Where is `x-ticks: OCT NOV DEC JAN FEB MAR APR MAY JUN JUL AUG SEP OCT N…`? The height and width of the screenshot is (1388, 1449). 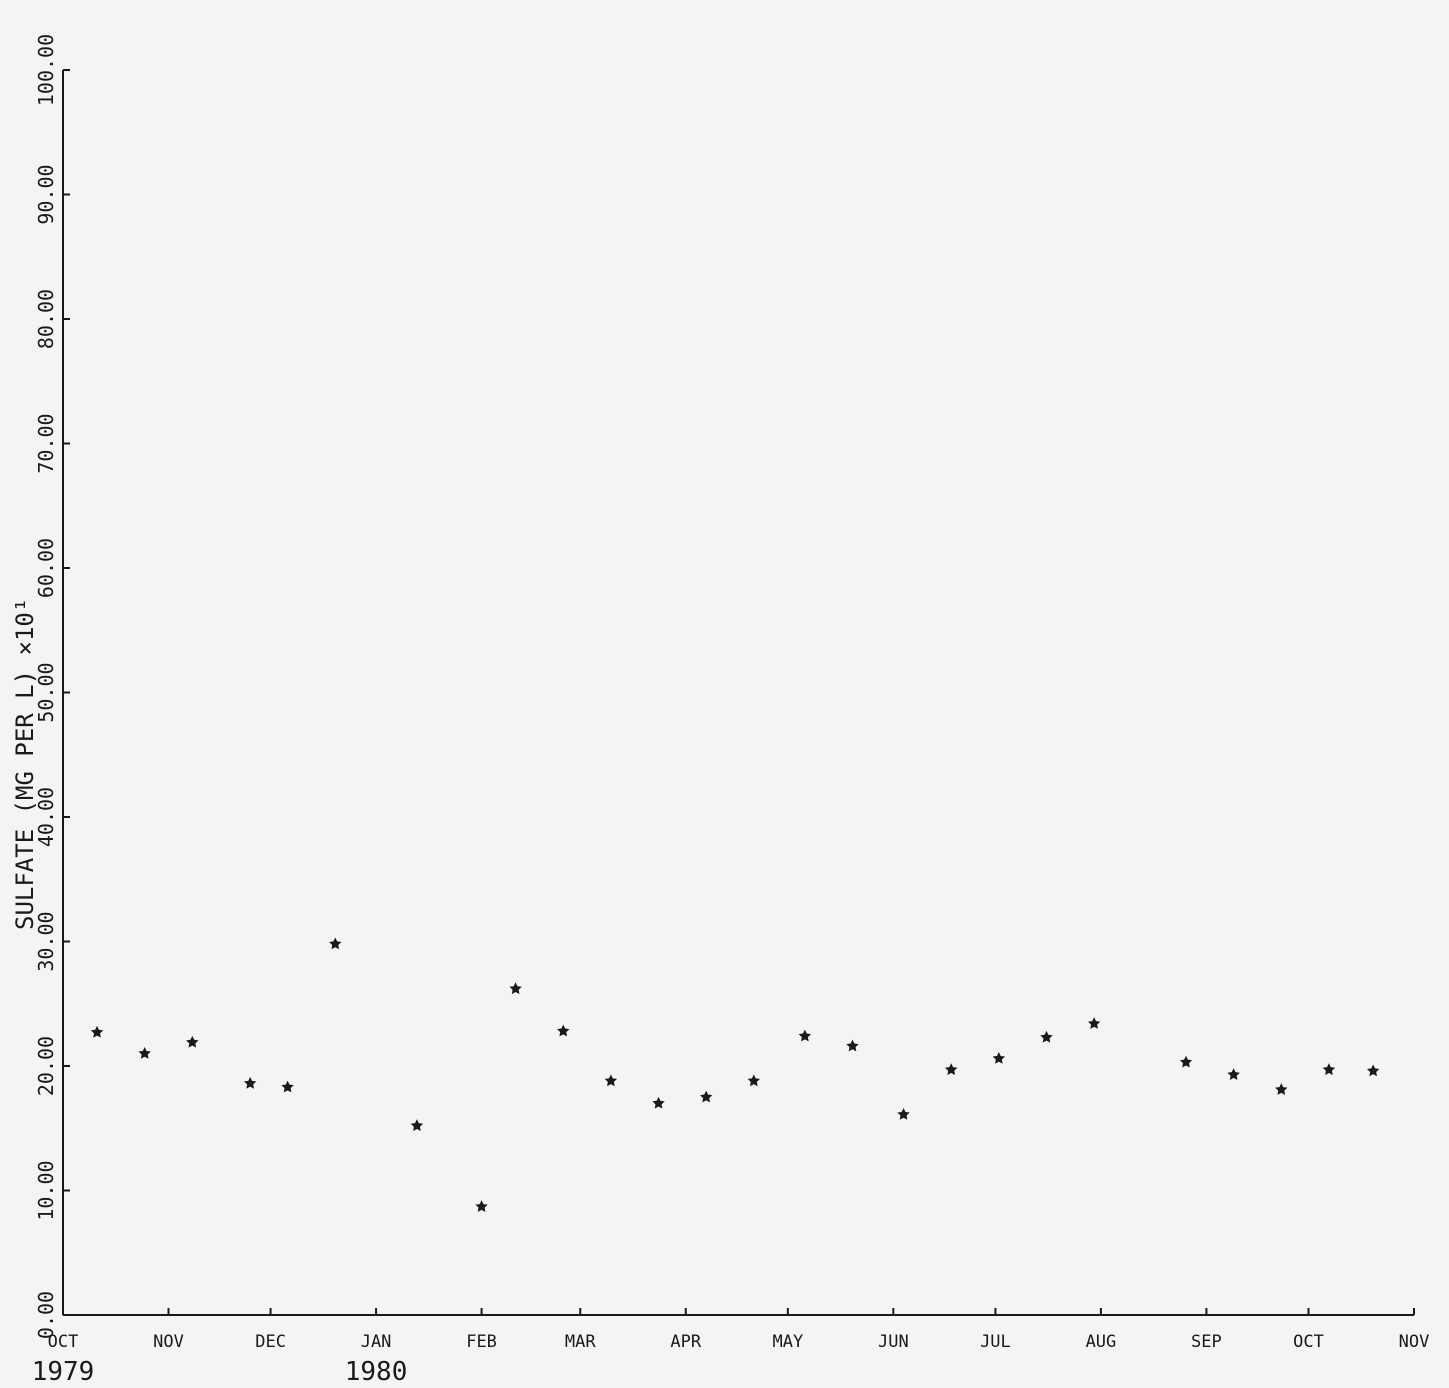
x-ticks: OCT NOV DEC JAN FEB MAR APR MAY JUN JUL AUG SEP OCT N… is located at coordinates (739, 1330).